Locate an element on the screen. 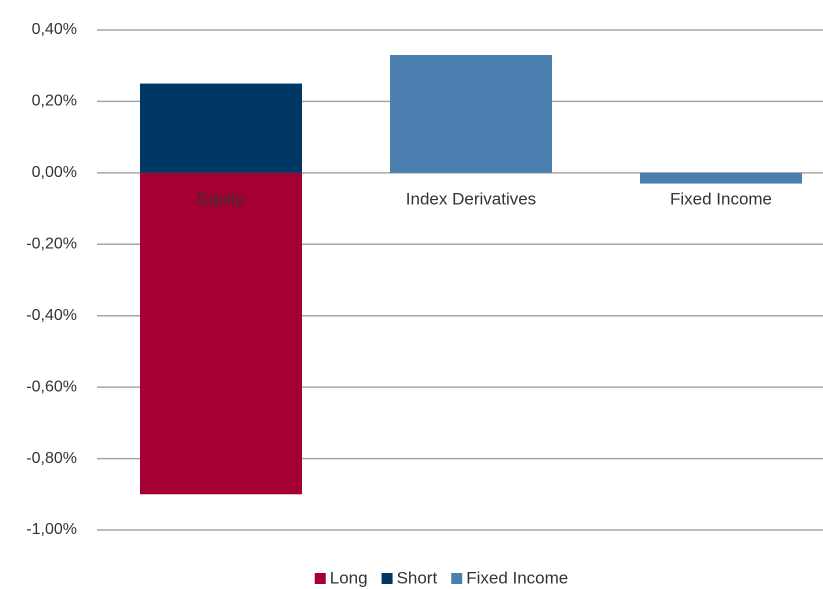 The width and height of the screenshot is (823, 589). y-tick-label: -0,80% is located at coordinates (51, 458).